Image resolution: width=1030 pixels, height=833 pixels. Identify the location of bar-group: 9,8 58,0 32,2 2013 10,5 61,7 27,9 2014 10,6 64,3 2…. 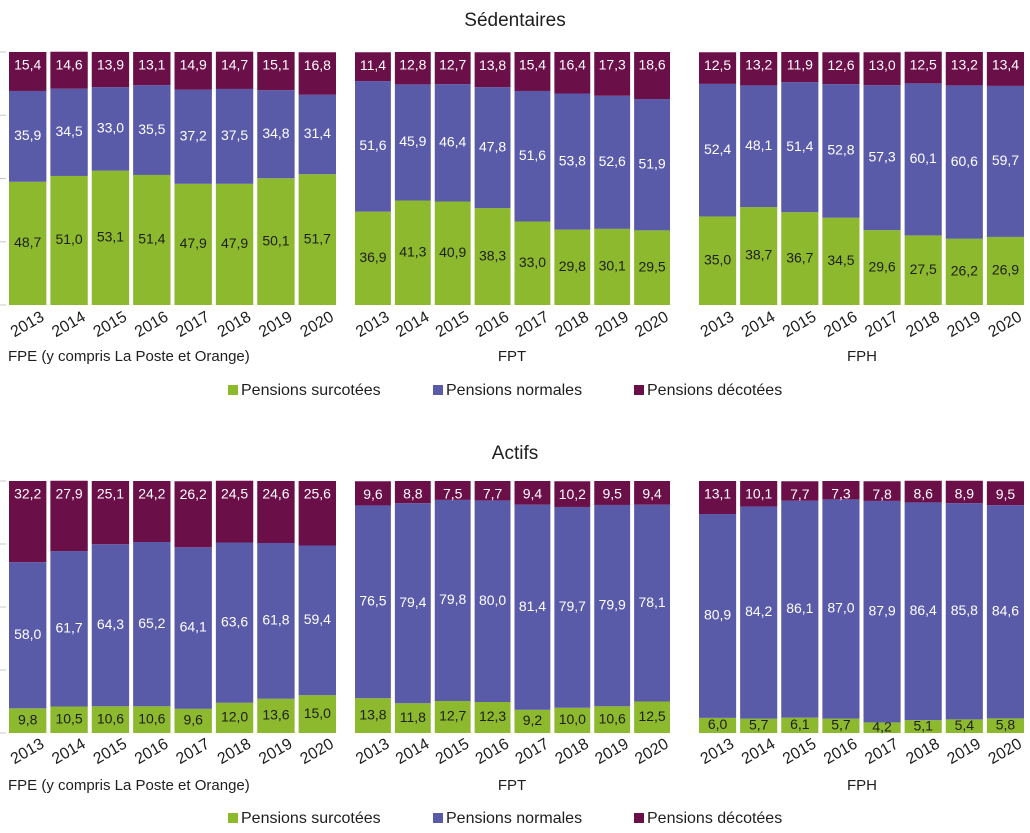
(168, 637).